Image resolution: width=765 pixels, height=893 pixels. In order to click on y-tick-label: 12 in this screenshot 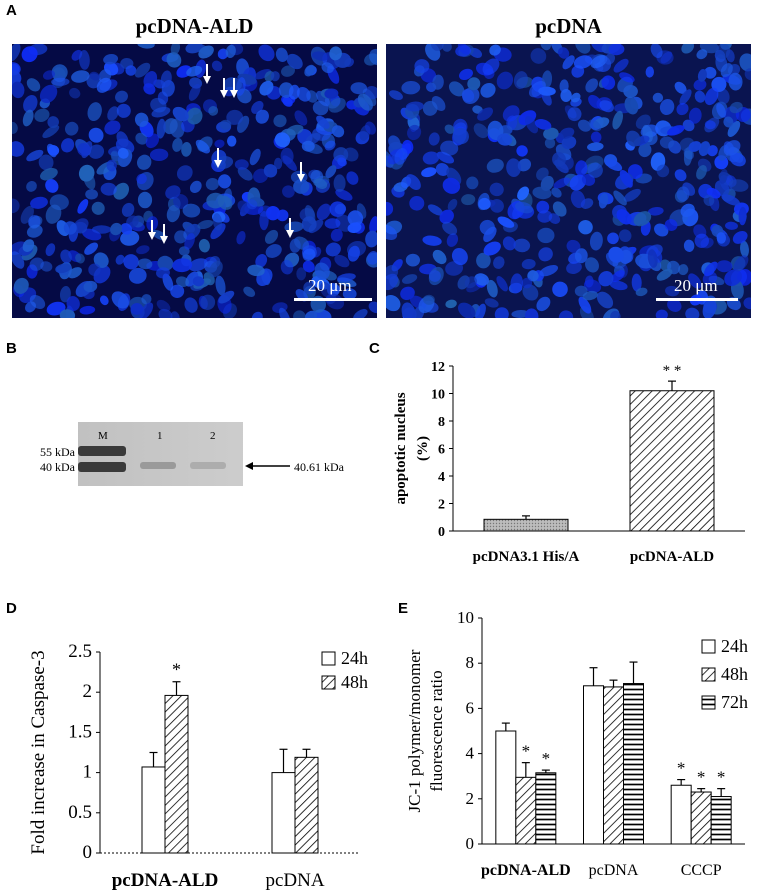, I will do `click(438, 367)`.